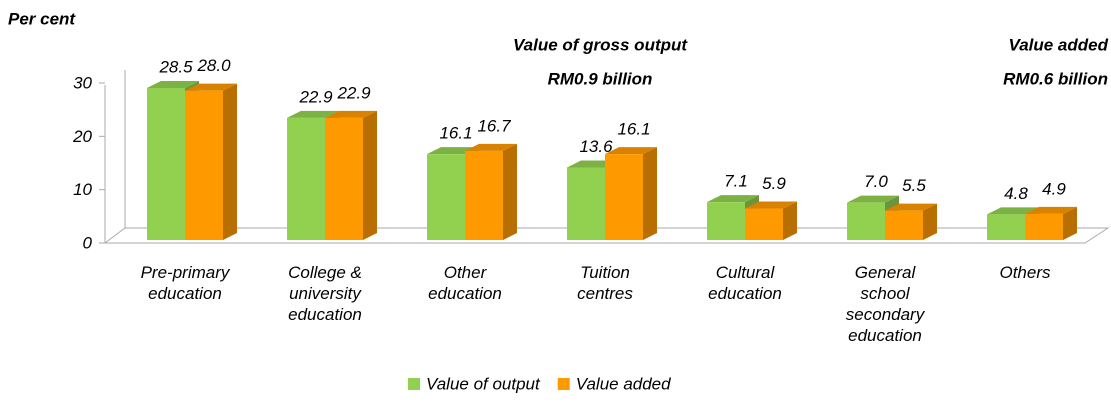  Describe the element at coordinates (82, 189) in the screenshot. I see `y-tick-label: 10` at that location.